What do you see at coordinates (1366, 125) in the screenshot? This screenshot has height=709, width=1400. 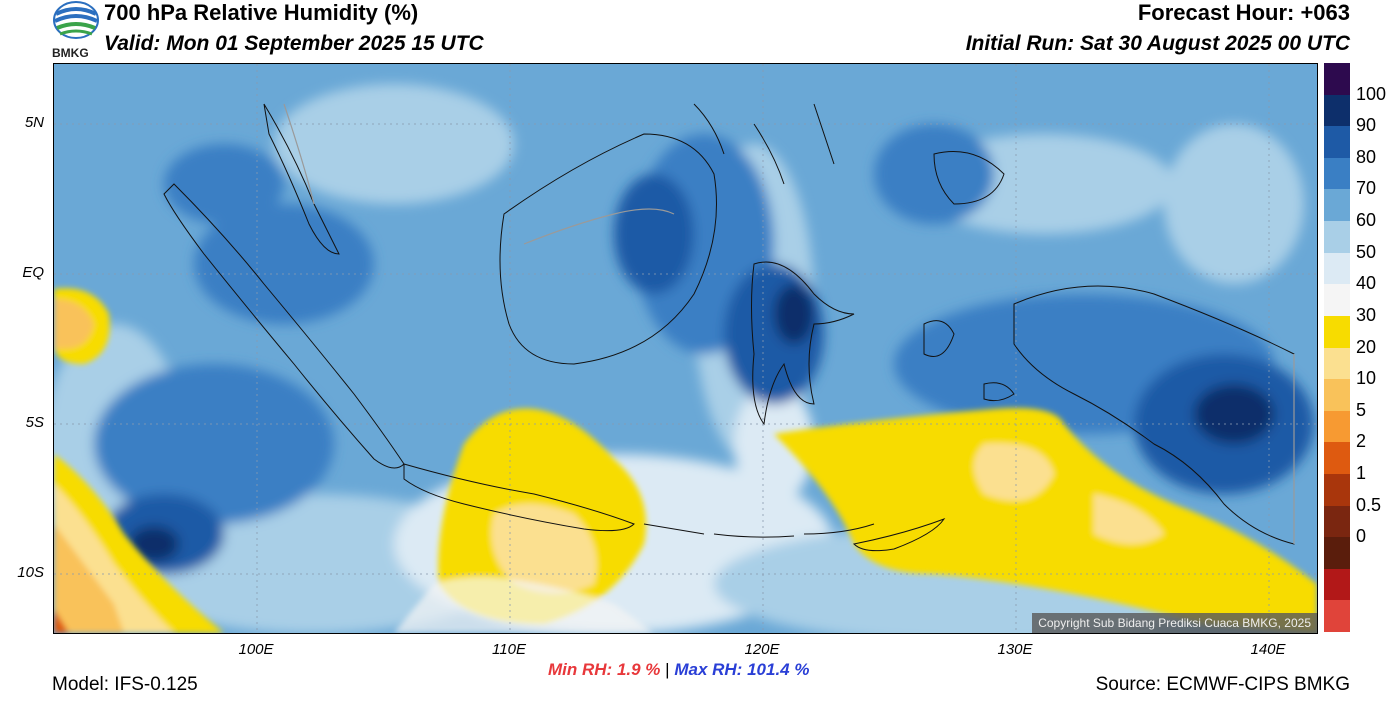 I see `legend-label: 90` at bounding box center [1366, 125].